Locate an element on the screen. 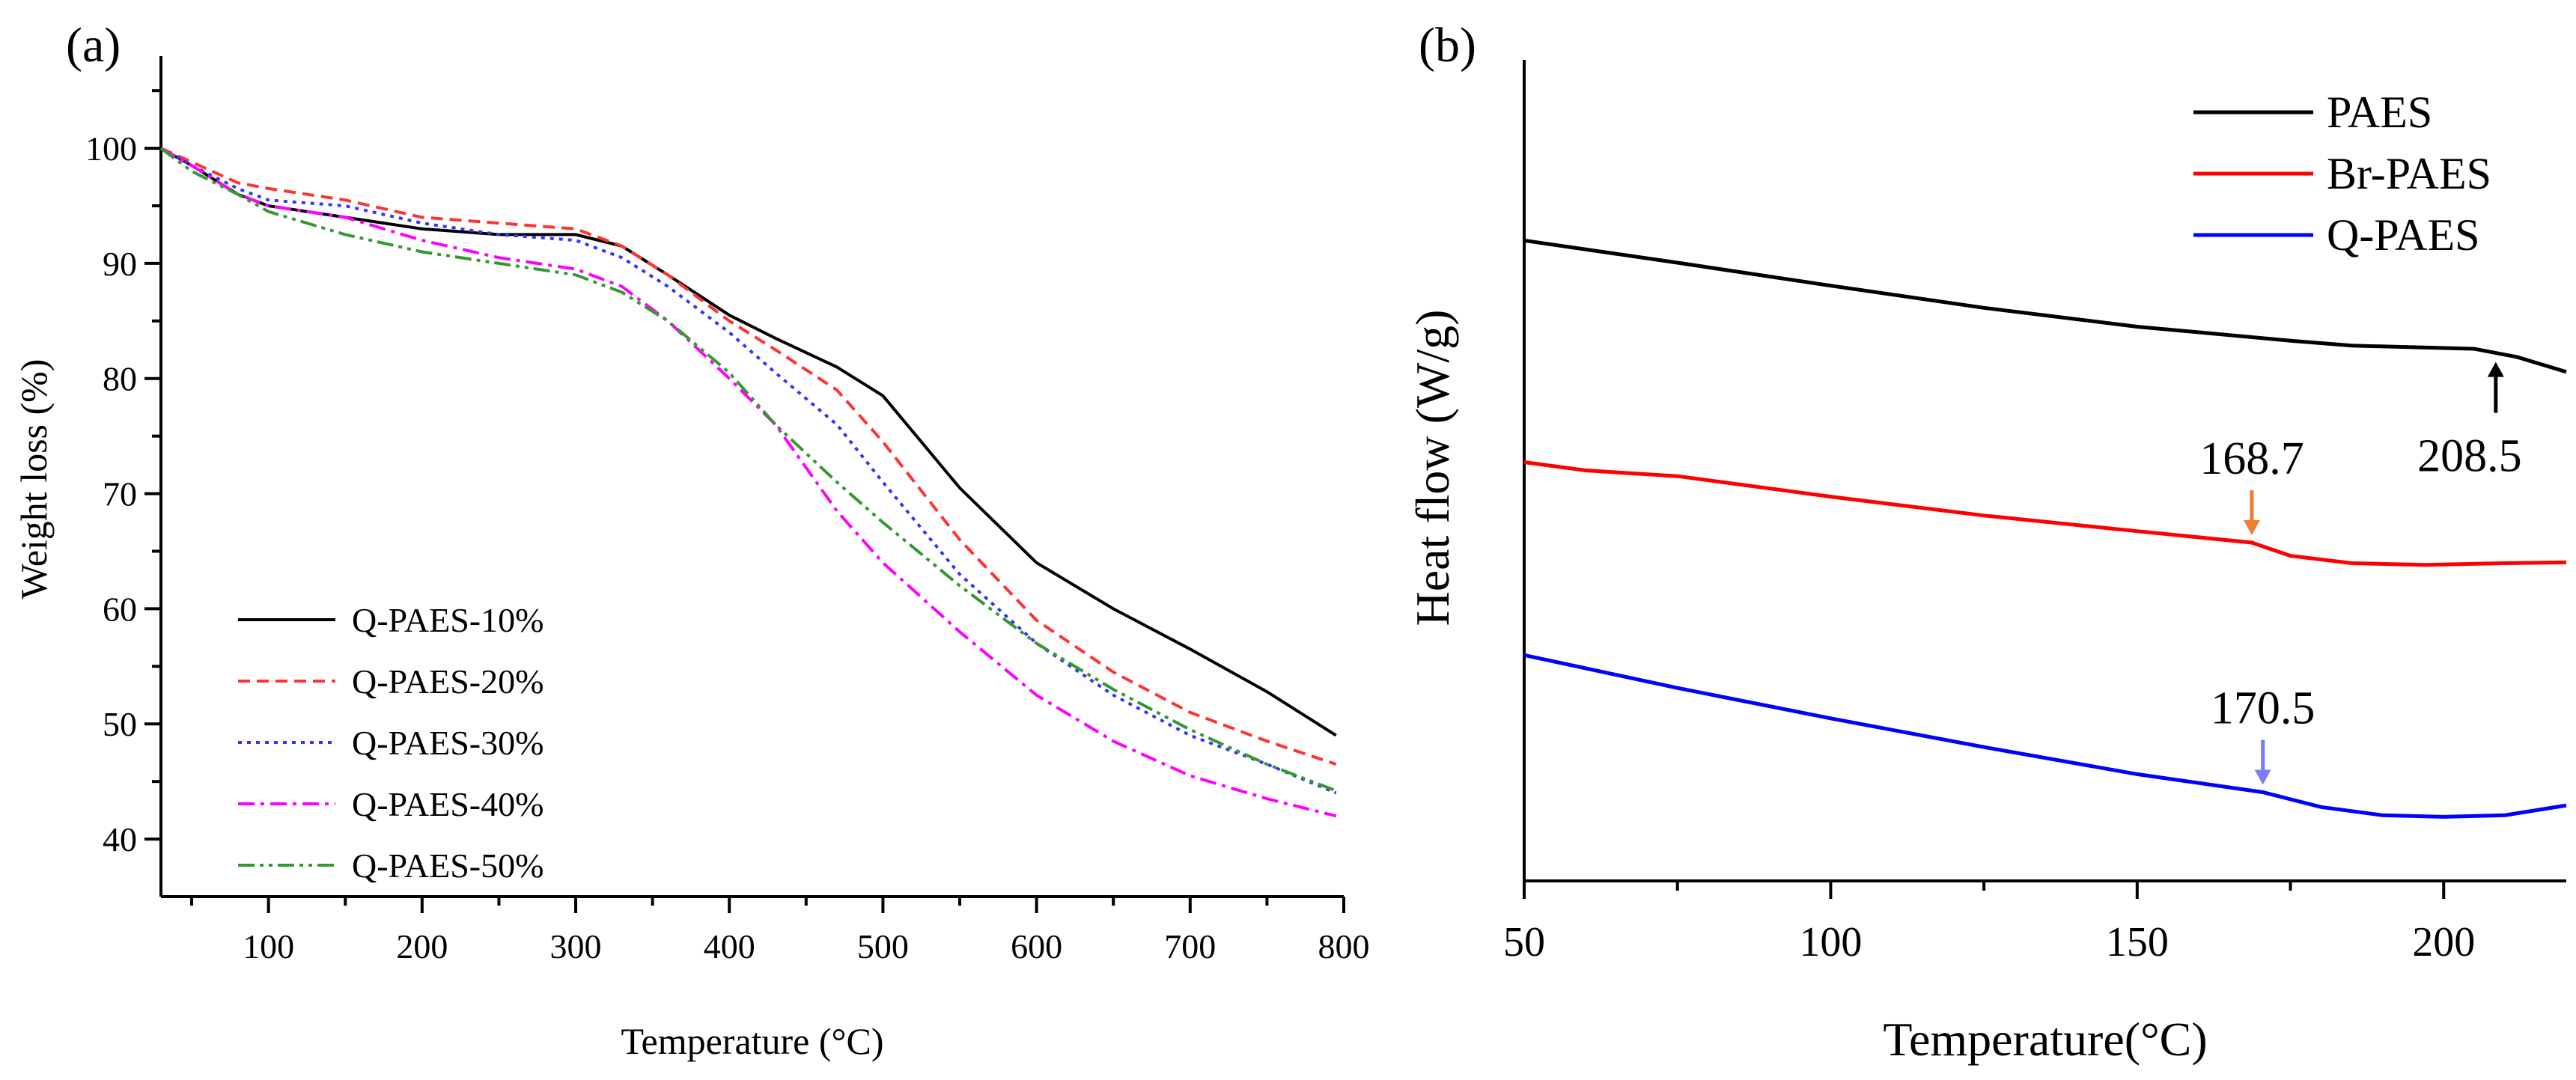 Image resolution: width=2576 pixels, height=1080 pixels. legend-entry: Q-PAES-20% is located at coordinates (448, 681).